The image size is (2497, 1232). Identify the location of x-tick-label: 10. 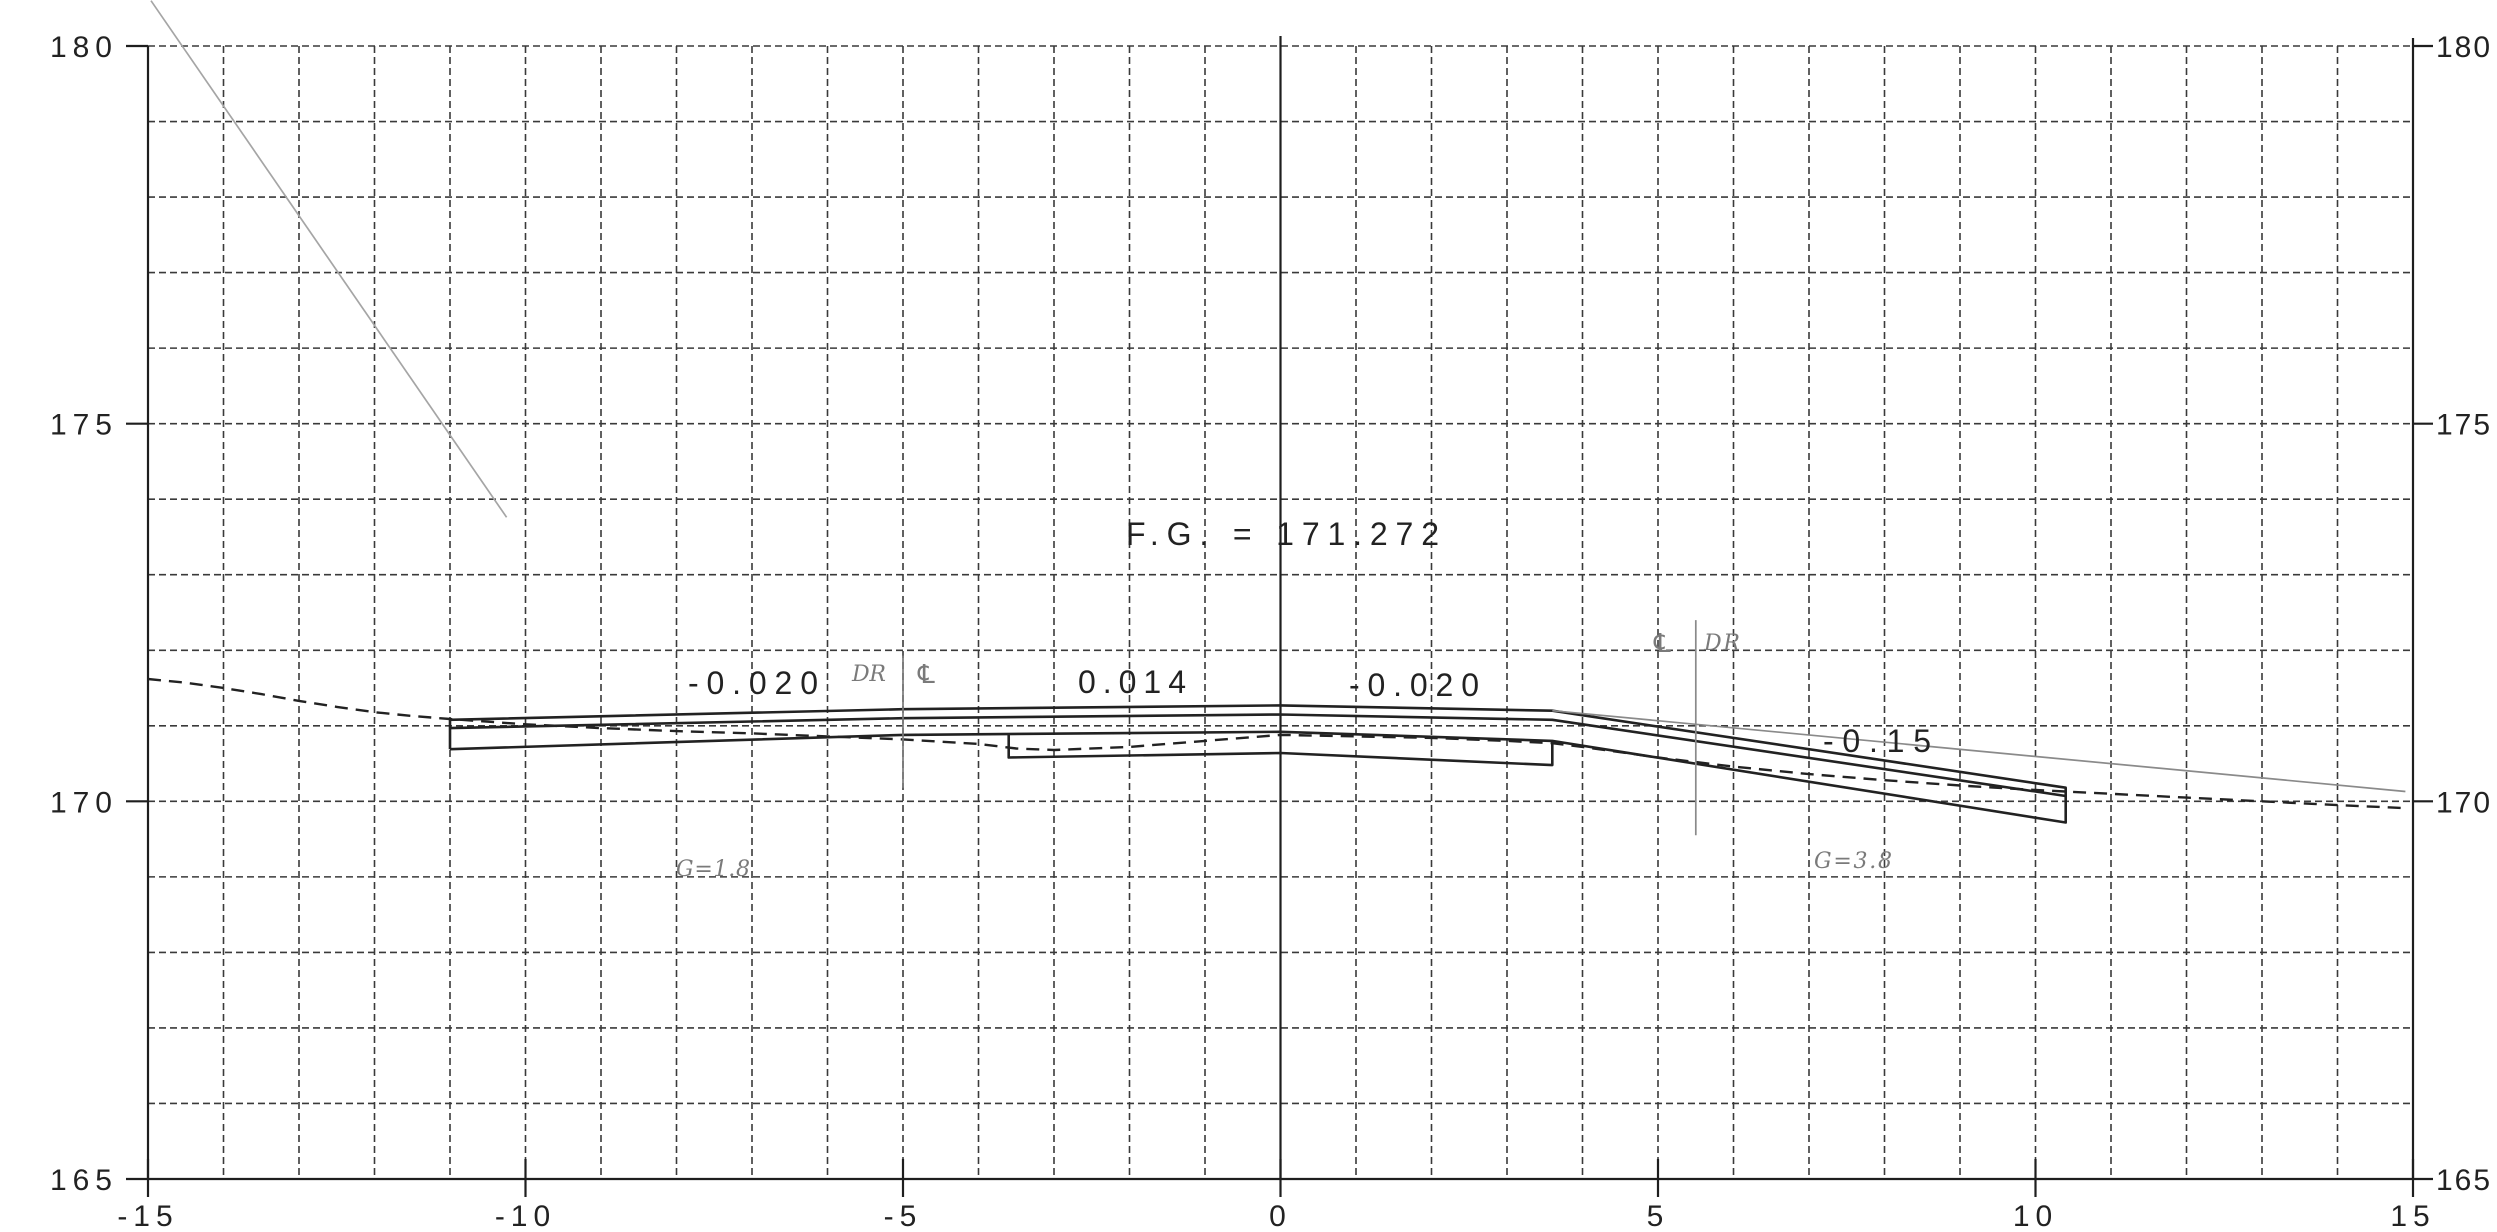
(2035, 1216).